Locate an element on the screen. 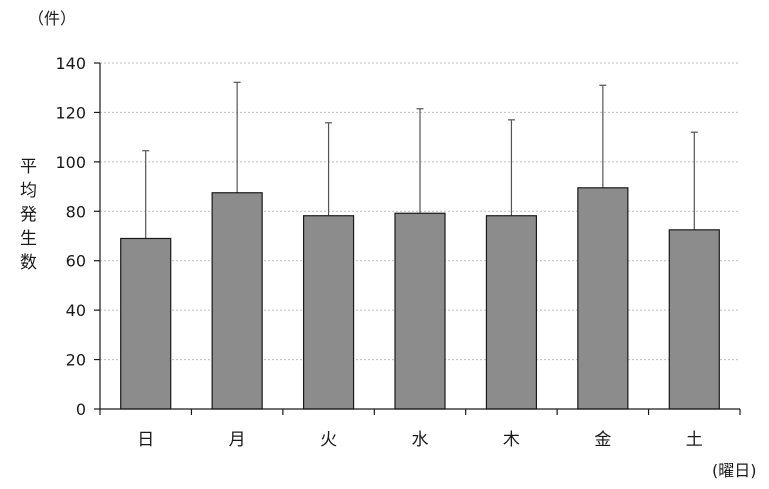  x-tick-label: 月 is located at coordinates (237, 440).